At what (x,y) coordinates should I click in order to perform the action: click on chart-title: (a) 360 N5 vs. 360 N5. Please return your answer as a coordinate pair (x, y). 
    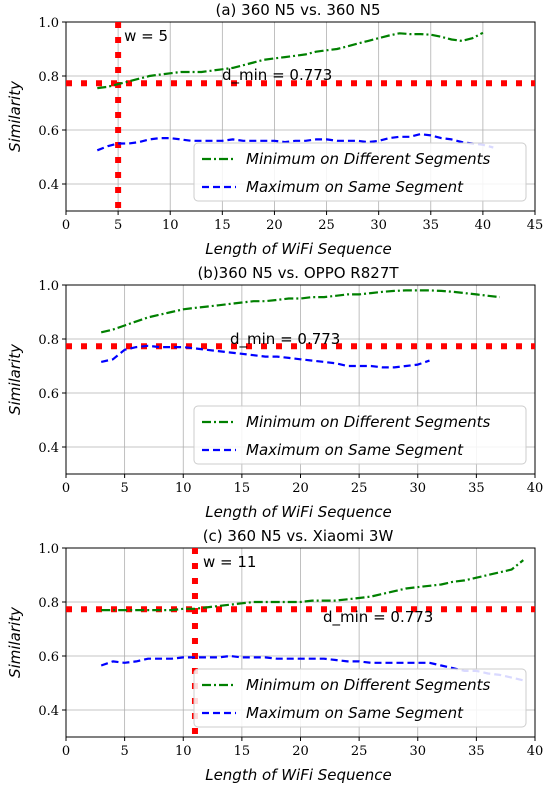
    Looking at the image, I should click on (298, 10).